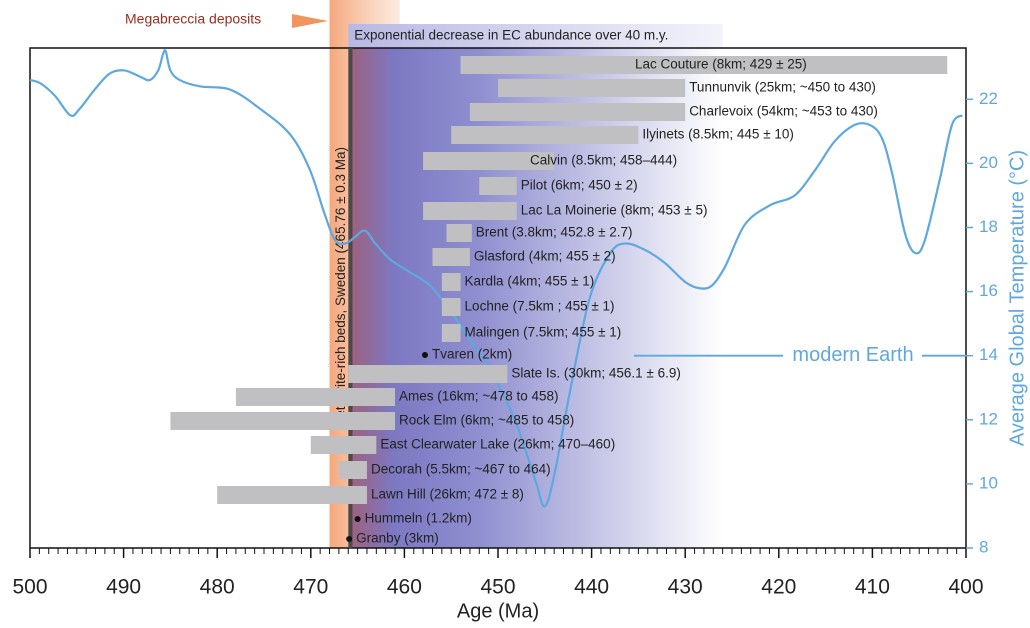 This screenshot has height=628, width=1030. What do you see at coordinates (983, 546) in the screenshot?
I see `y2-tick-label: 8` at bounding box center [983, 546].